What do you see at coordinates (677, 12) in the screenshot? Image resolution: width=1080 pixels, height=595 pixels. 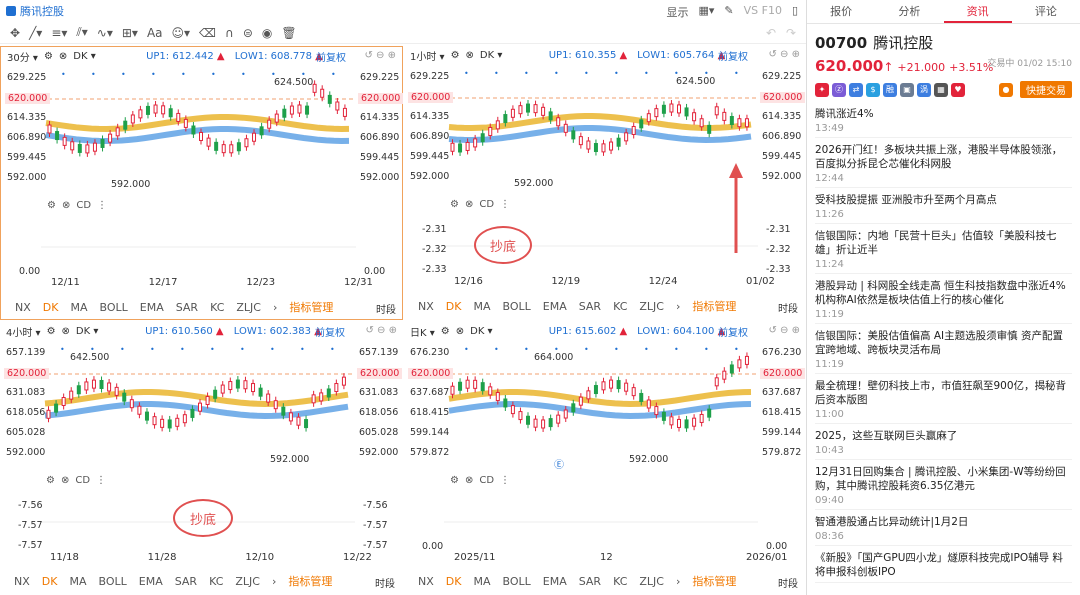 I see `display-menu: 显示` at bounding box center [677, 12].